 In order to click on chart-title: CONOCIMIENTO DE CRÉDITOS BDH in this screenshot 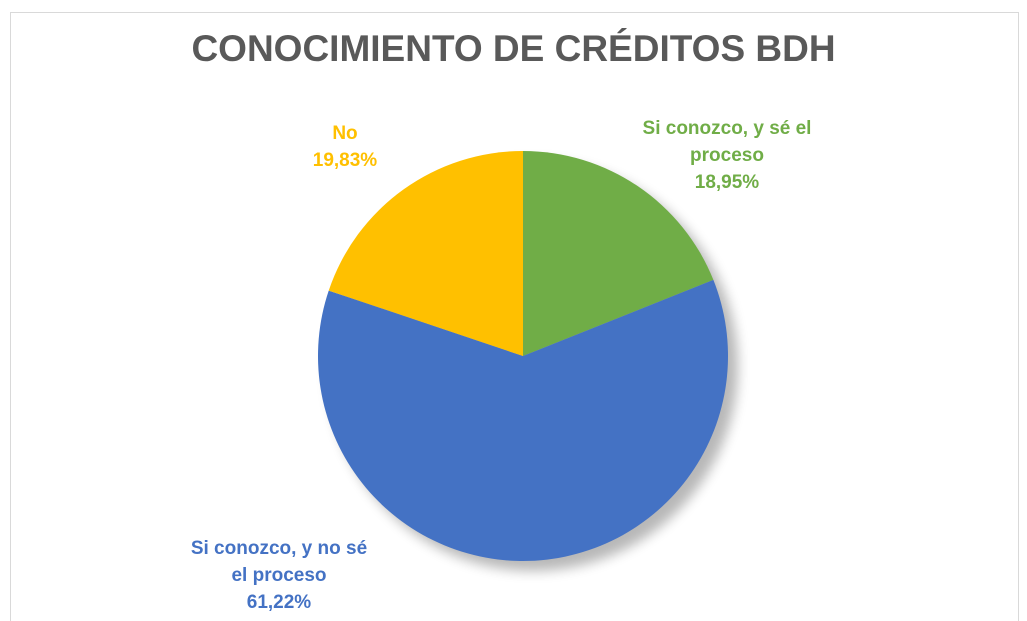, I will do `click(513, 48)`.